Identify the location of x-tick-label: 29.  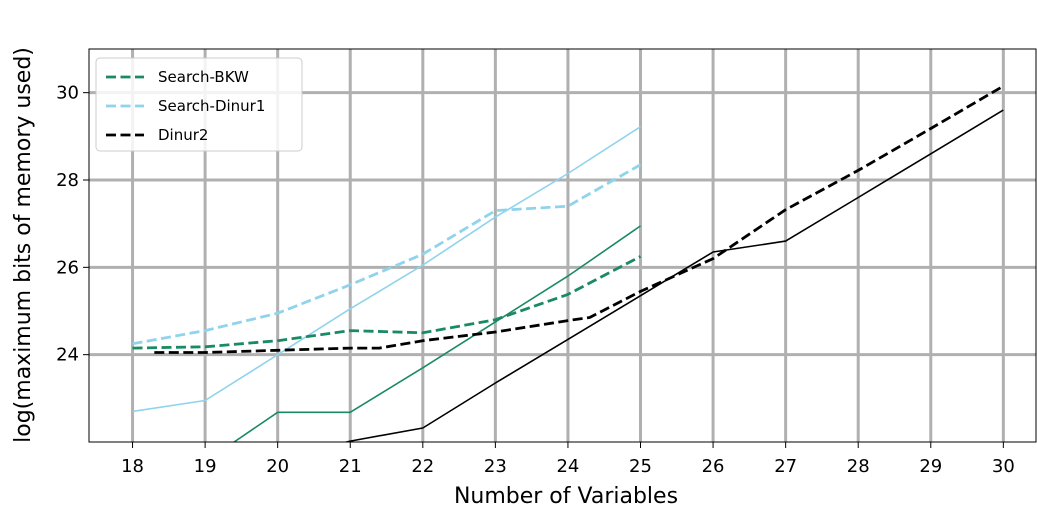
(930, 466).